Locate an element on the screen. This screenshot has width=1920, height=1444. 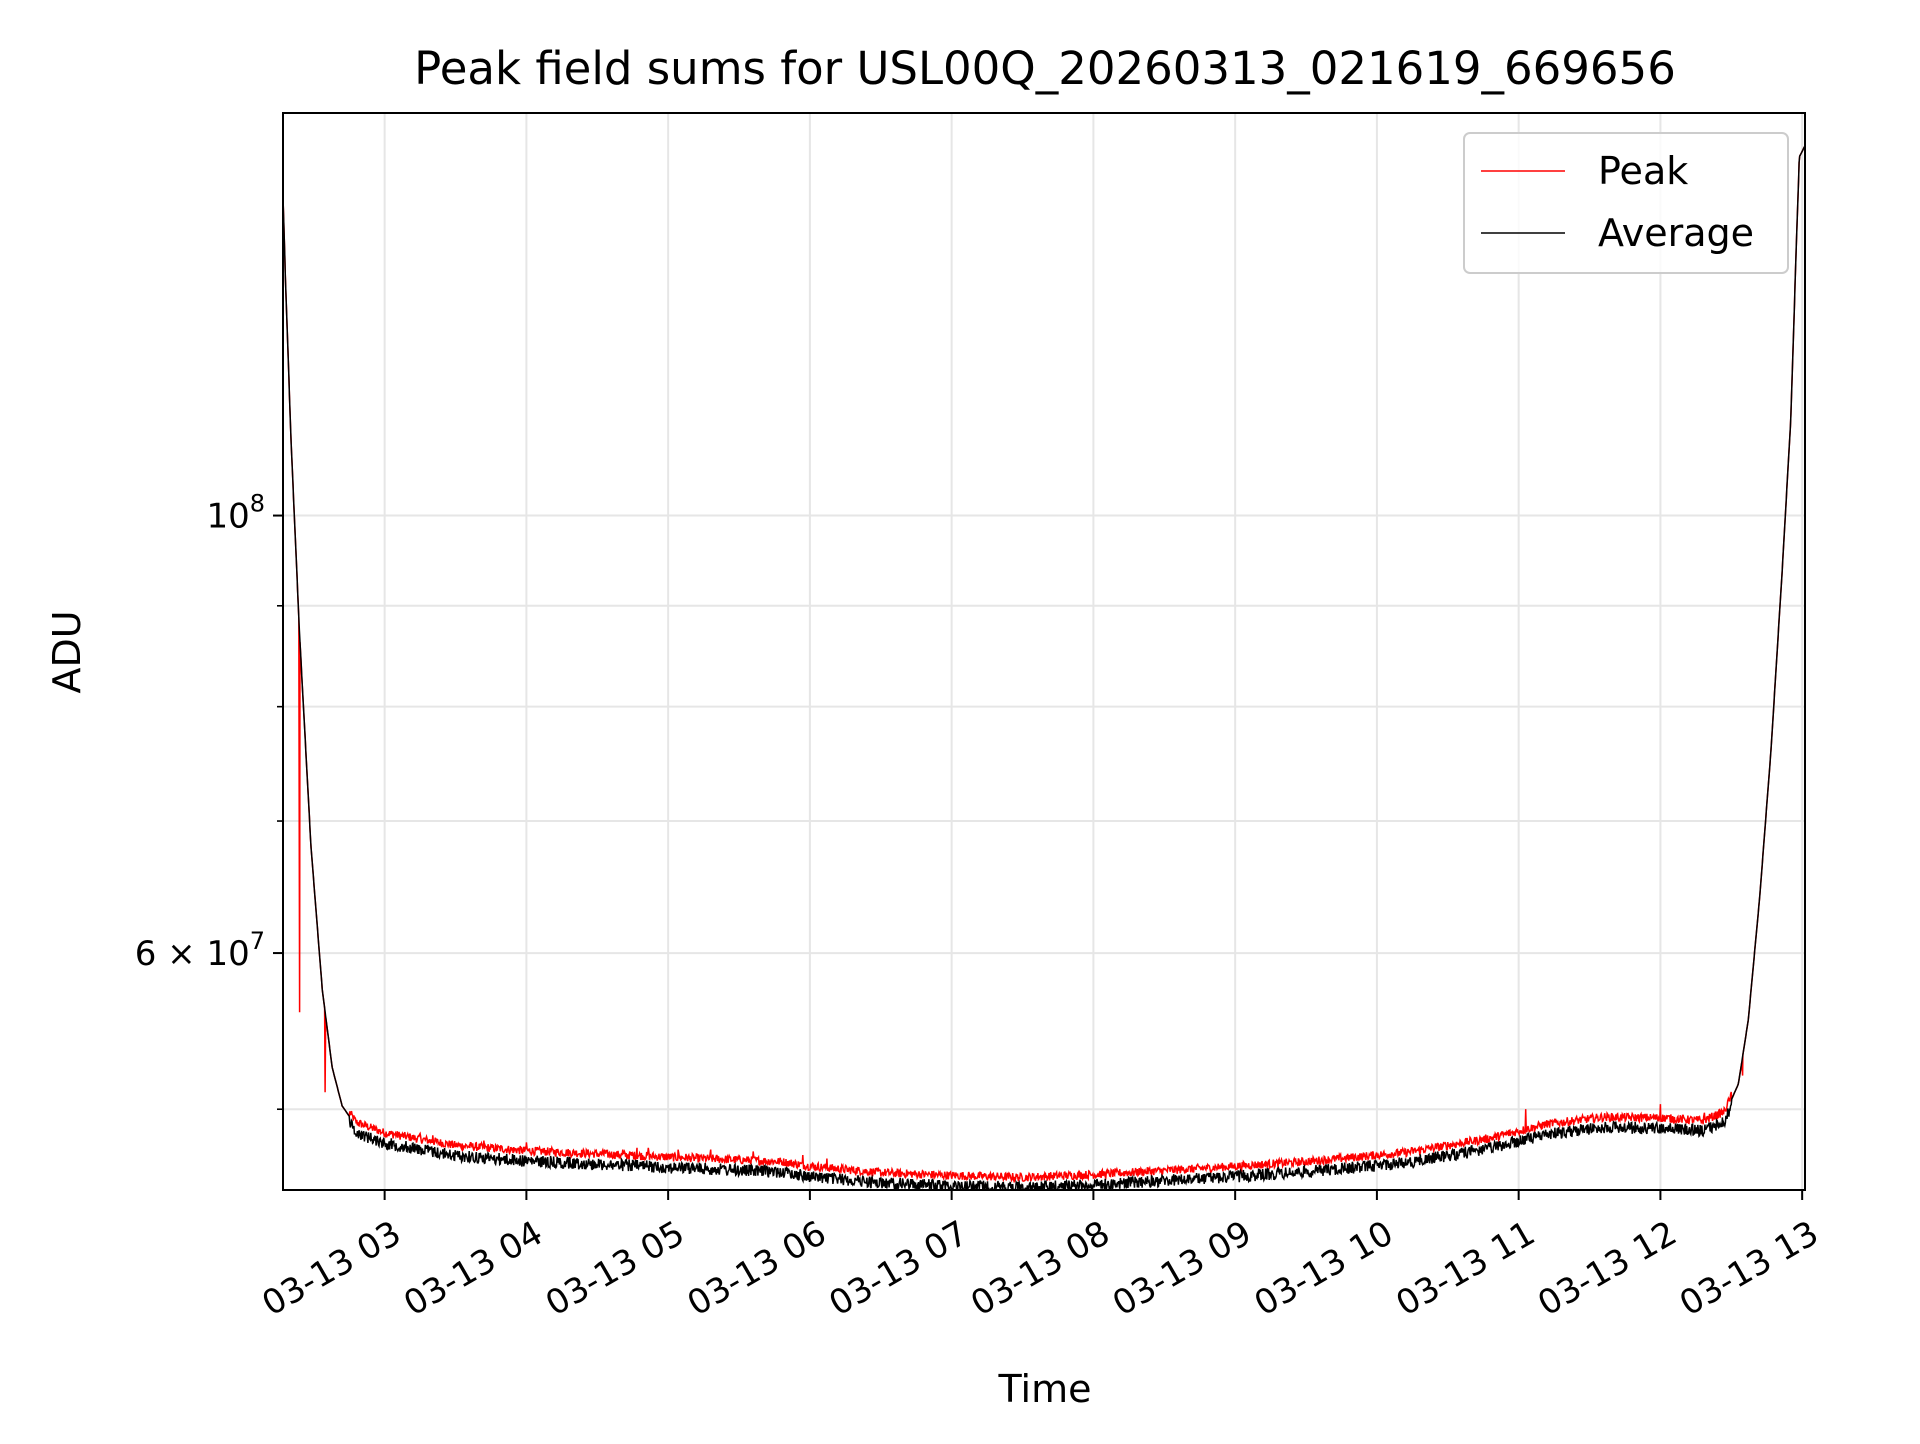
y-tick-label: 108 is located at coordinates (235, 513).